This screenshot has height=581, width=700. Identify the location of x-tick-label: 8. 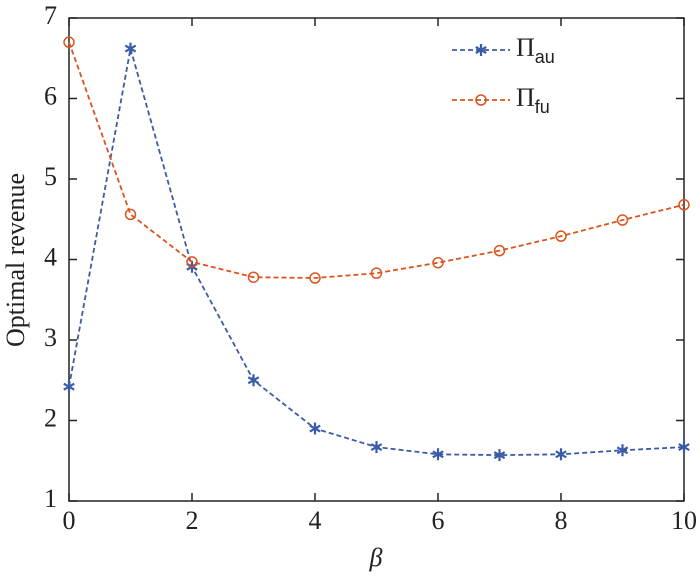
(561, 520).